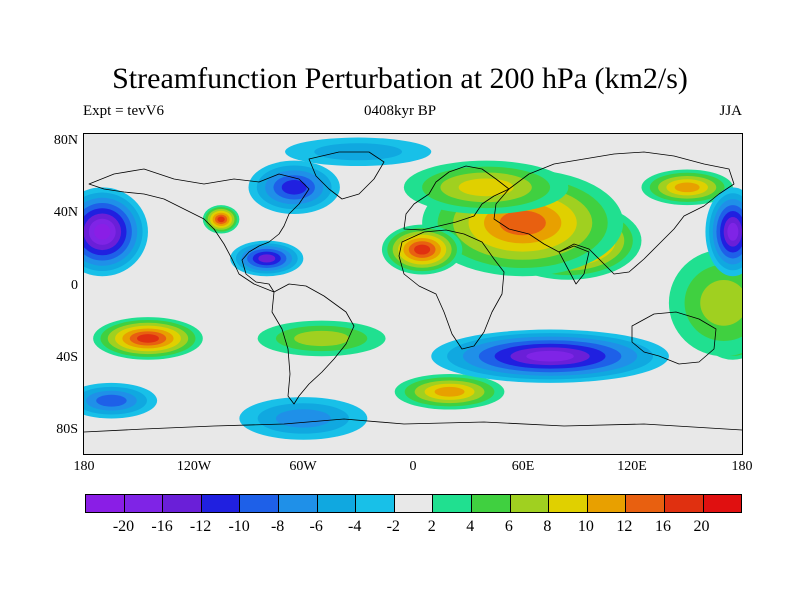 Image resolution: width=800 pixels, height=600 pixels. What do you see at coordinates (624, 526) in the screenshot?
I see `colorbar-tick-label: 12` at bounding box center [624, 526].